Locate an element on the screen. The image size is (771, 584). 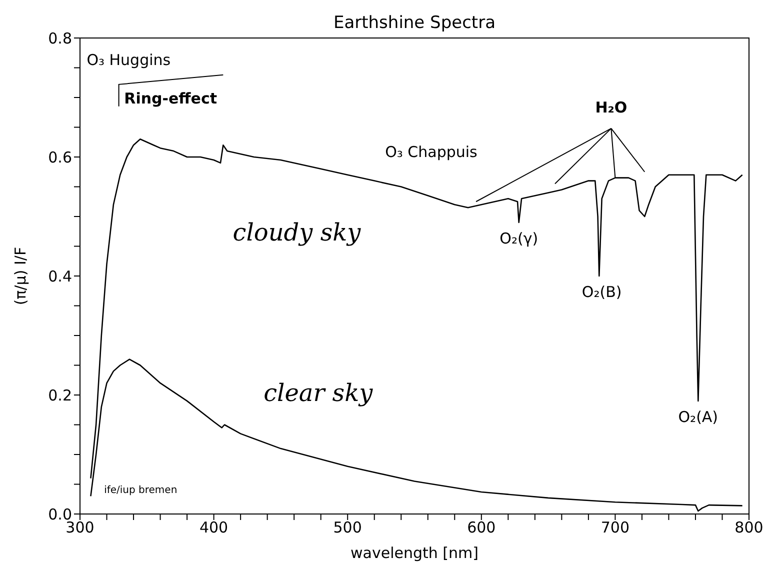
x-tick-label: 400 is located at coordinates (213, 527).